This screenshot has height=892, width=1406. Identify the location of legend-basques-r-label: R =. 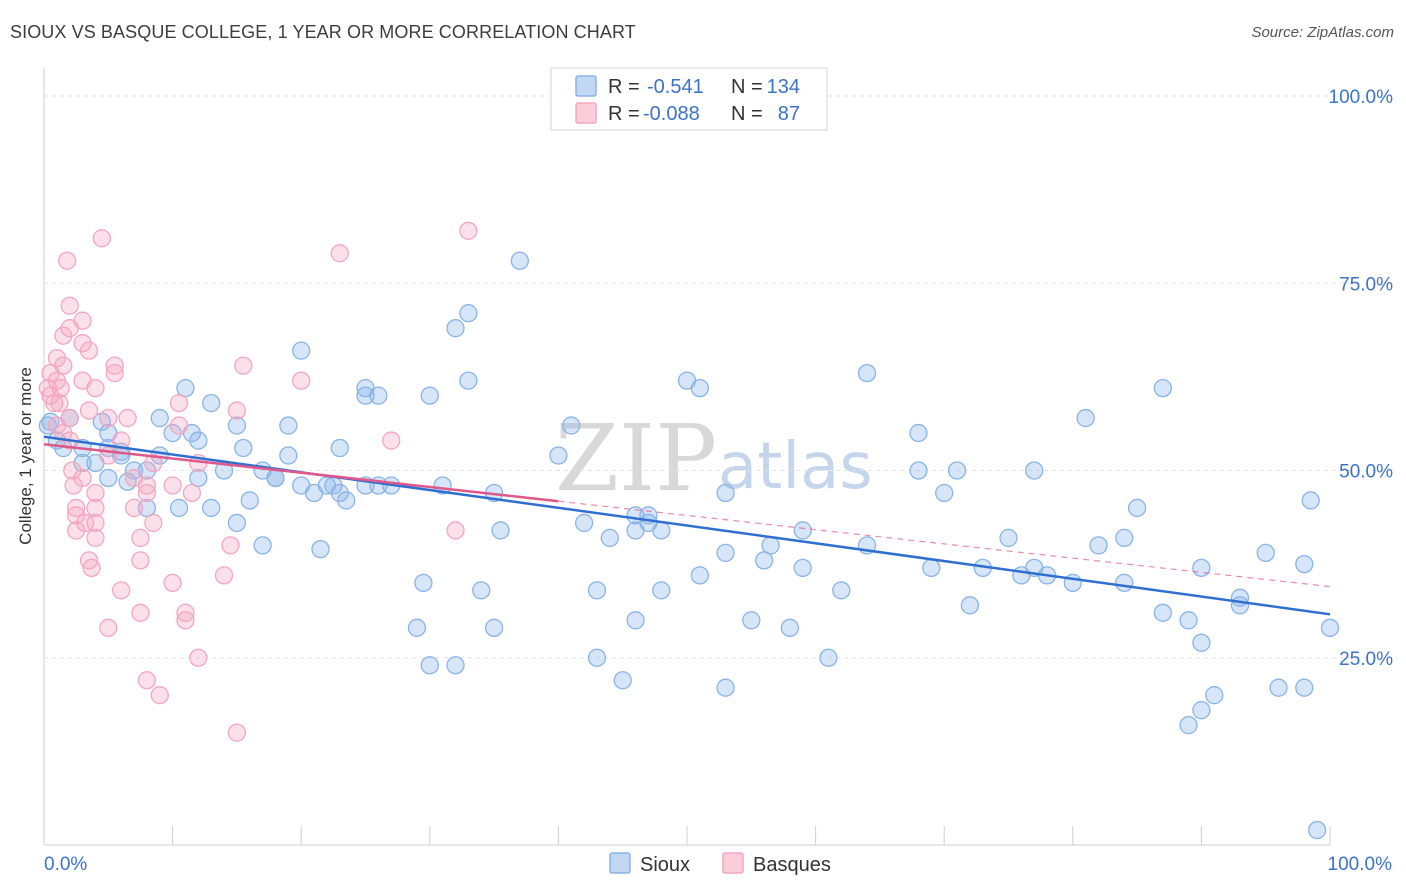
(624, 114).